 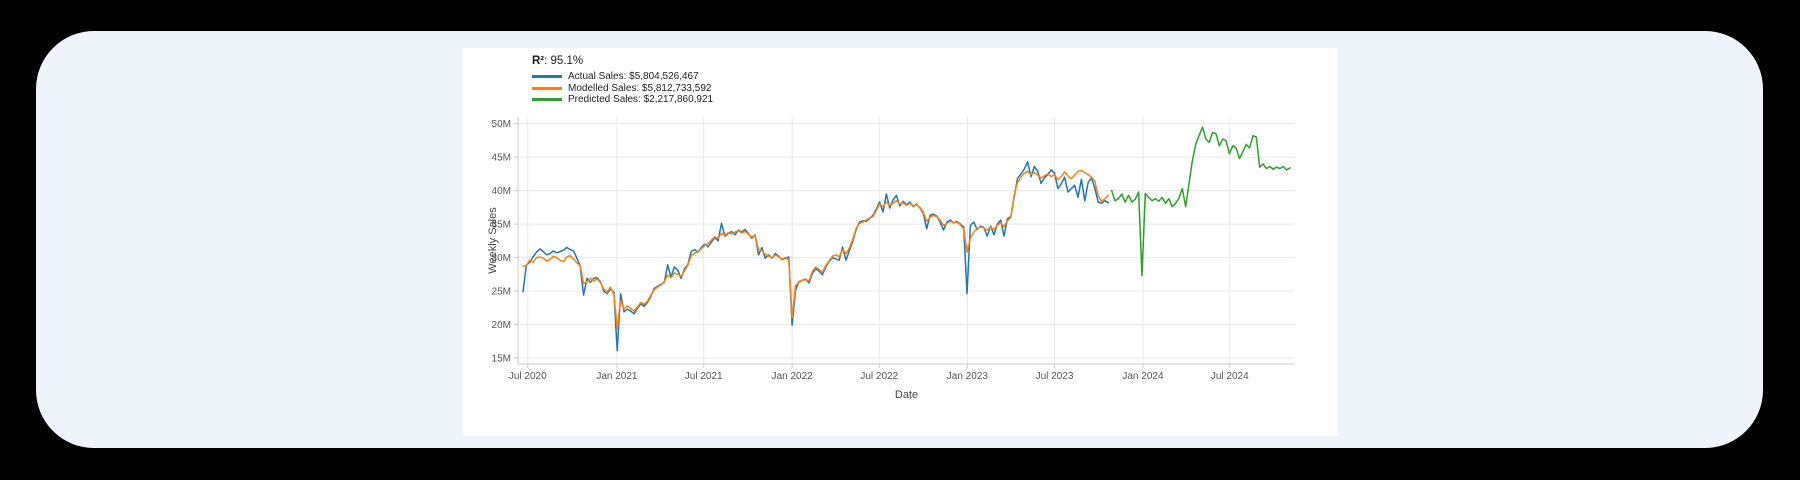 I want to click on x-tick-label: Jan 2023, so click(x=968, y=376).